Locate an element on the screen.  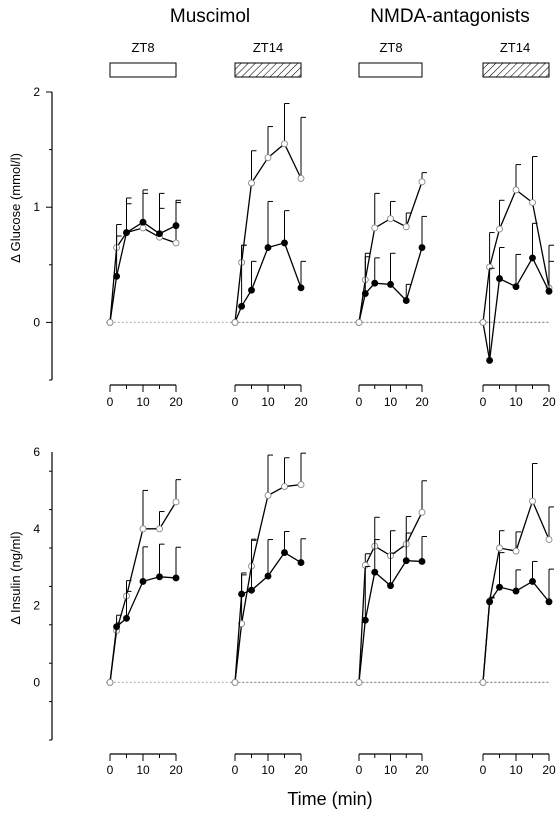
panel-label-4: ZT14 is located at coordinates (515, 47).